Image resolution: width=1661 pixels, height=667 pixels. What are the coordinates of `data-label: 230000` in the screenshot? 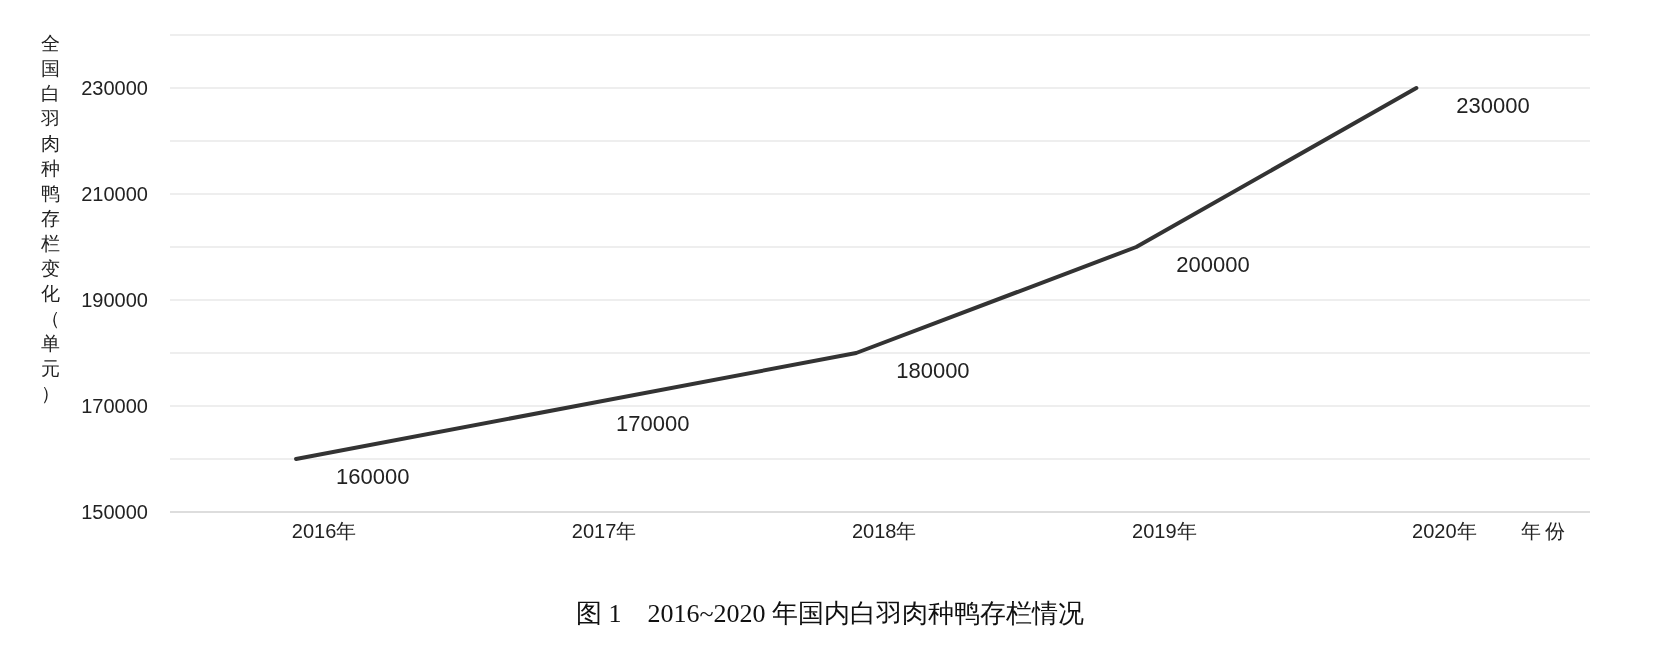 It's located at (1493, 105).